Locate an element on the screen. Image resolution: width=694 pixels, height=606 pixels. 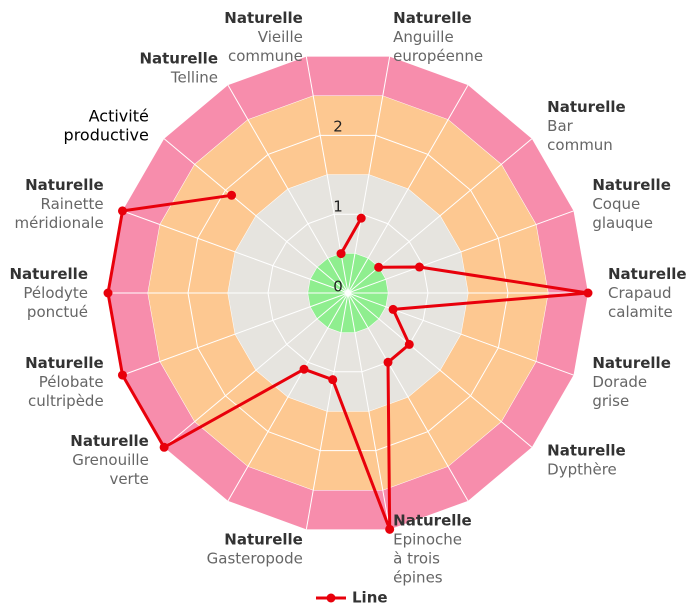
category-line: Coque is located at coordinates (616, 204).